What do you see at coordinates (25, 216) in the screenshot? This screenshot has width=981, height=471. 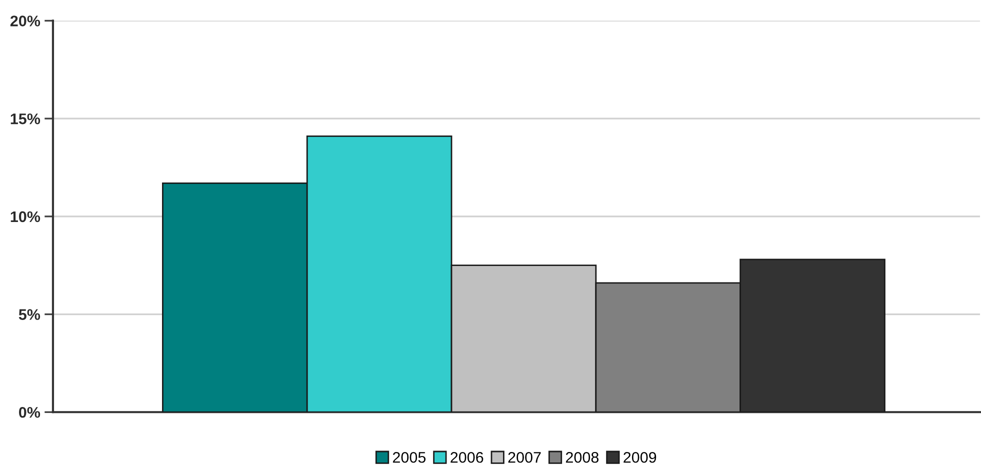 I see `y-tick-label: 10%` at bounding box center [25, 216].